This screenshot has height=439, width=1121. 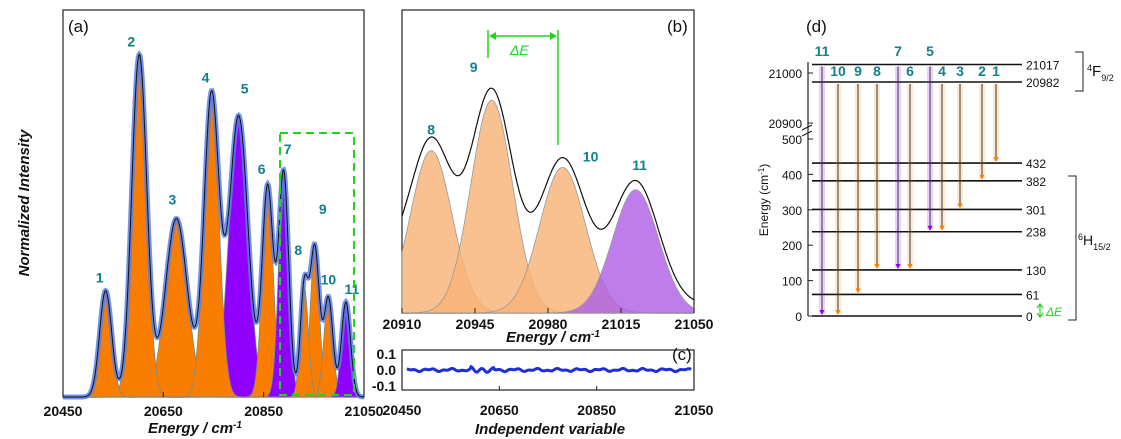 I want to click on panel-a-x-ticks: 20450 20650 20850 21050, so click(x=214, y=405).